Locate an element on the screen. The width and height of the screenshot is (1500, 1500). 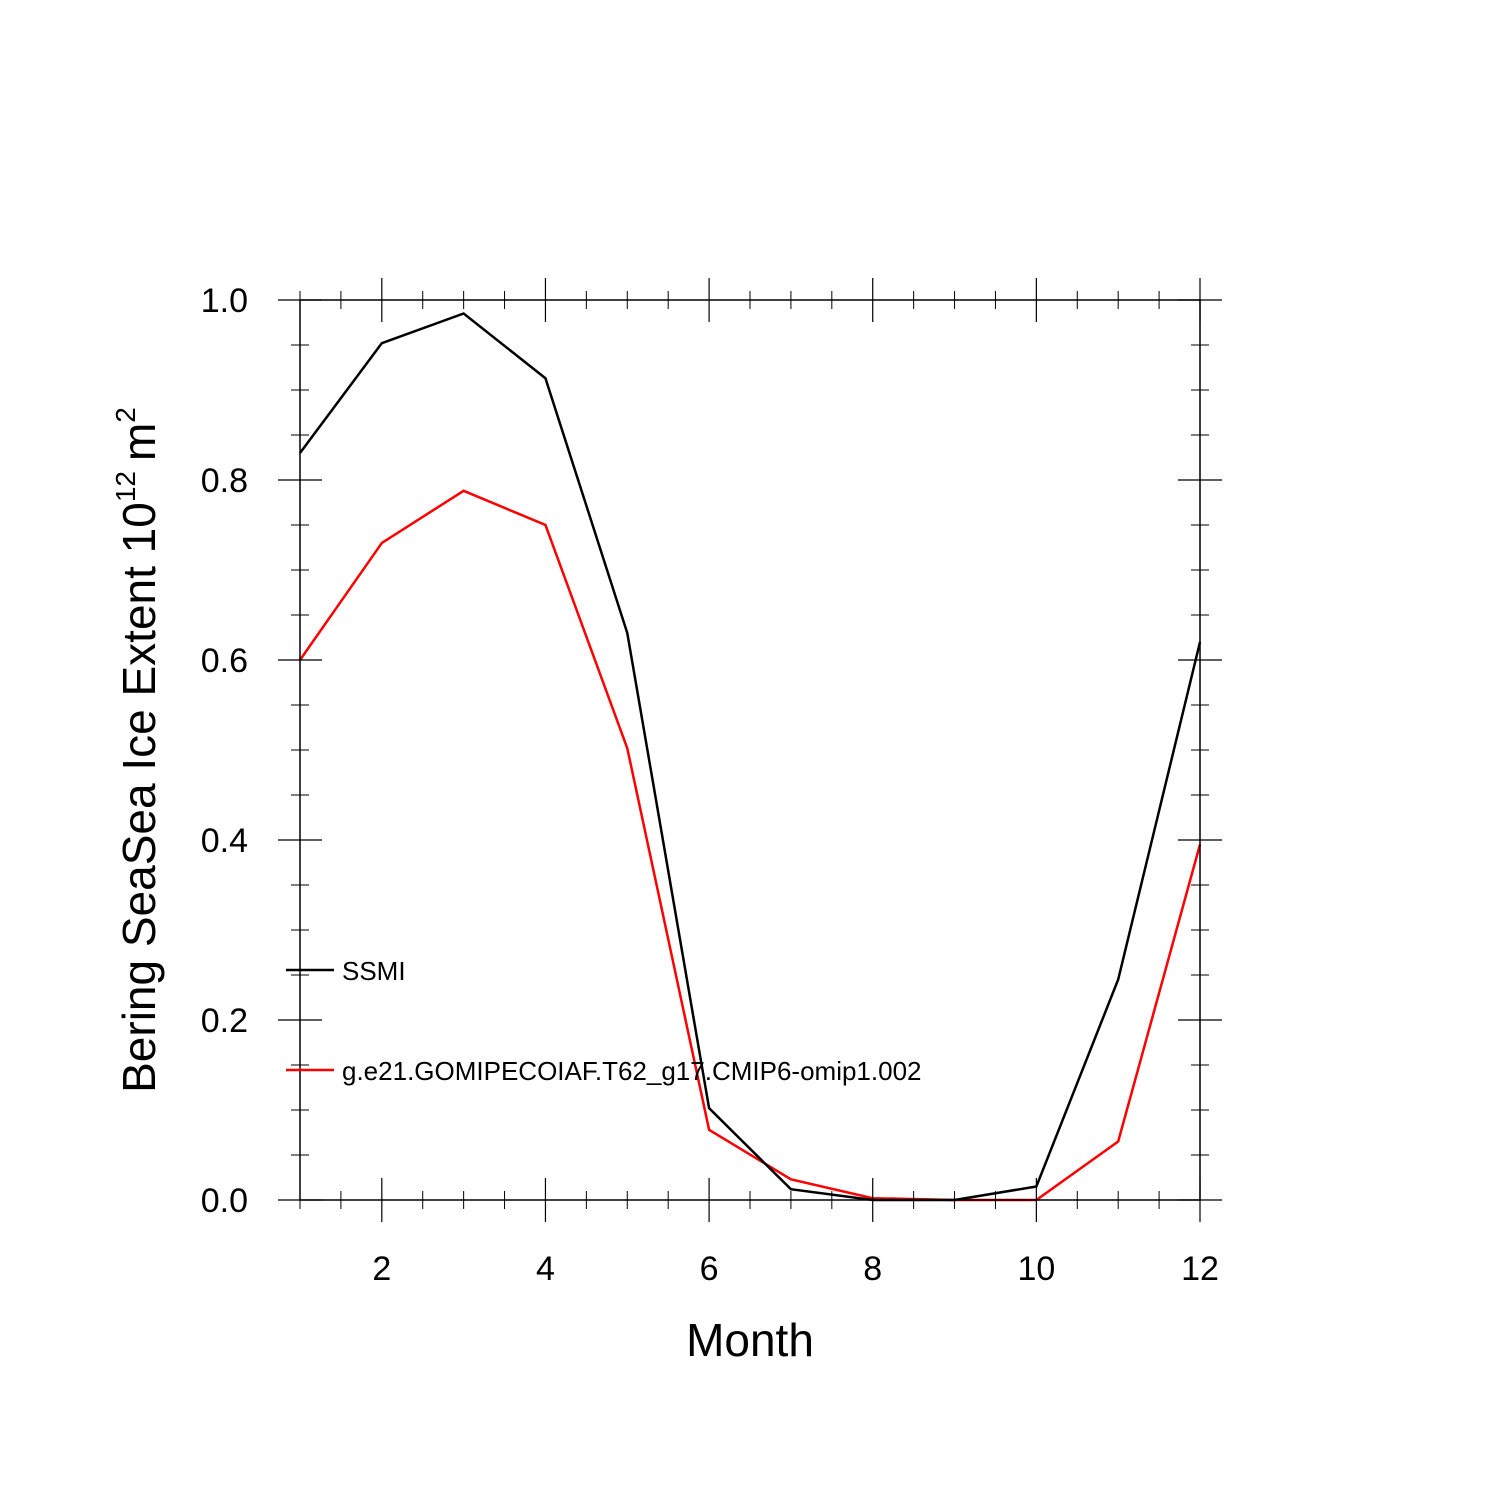
y-axis-title-unit-exponent: 2 is located at coordinates (125, 415).